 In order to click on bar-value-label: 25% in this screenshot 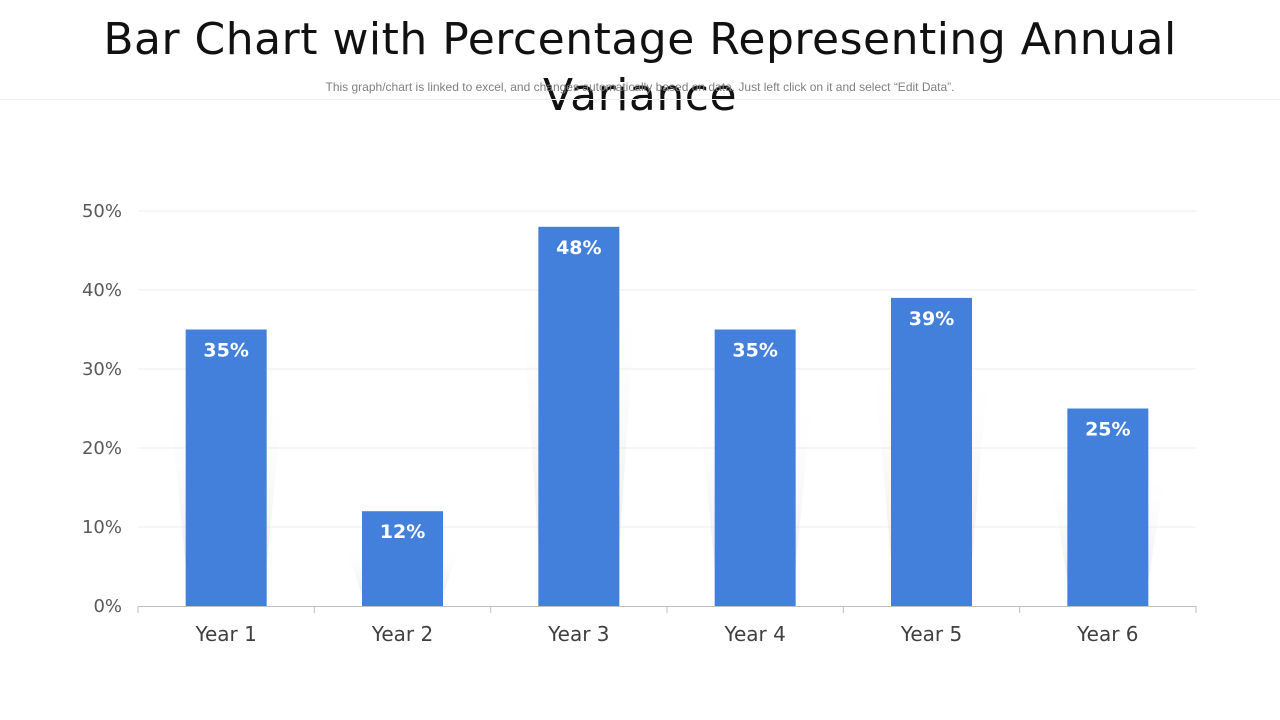, I will do `click(1107, 430)`.